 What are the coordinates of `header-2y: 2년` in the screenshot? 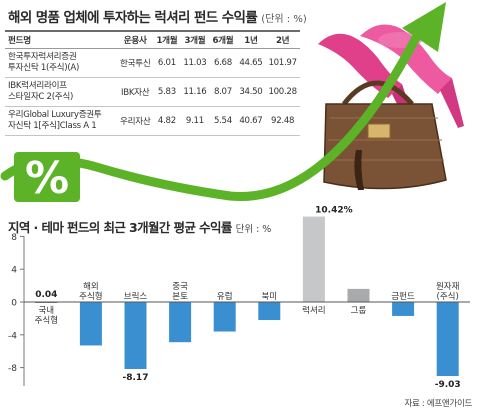 It's located at (282, 39).